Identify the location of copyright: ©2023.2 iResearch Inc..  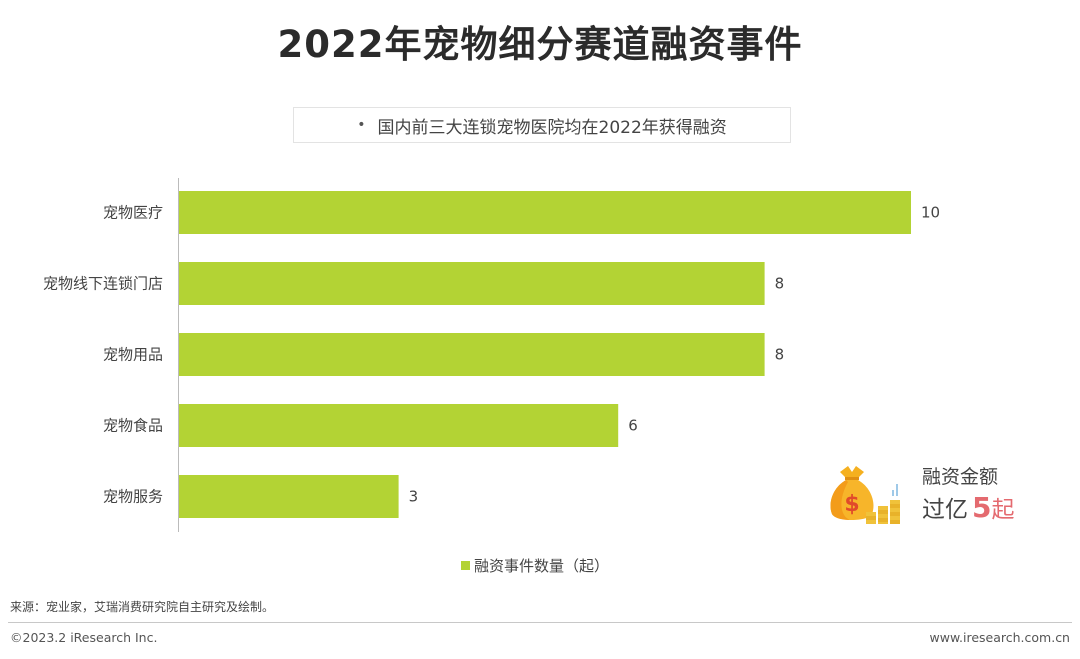
(84, 637).